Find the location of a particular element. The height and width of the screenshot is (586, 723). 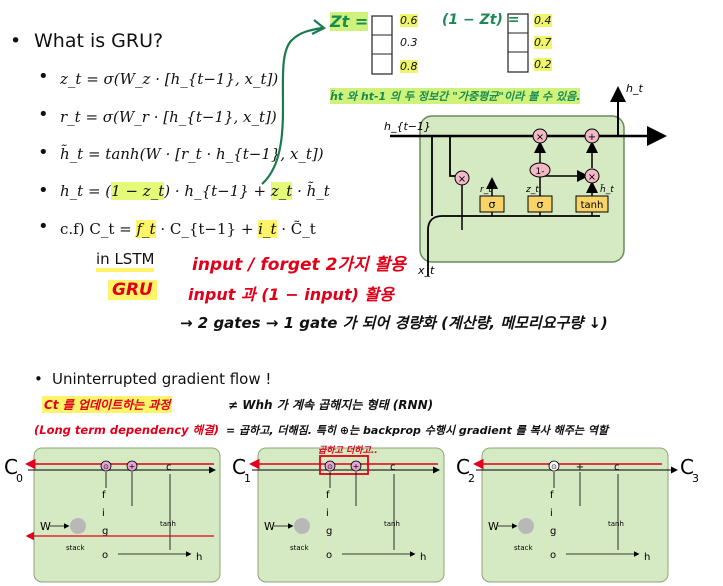

line2-highlight: (Long term dependency 해결) is located at coordinates (127, 430).